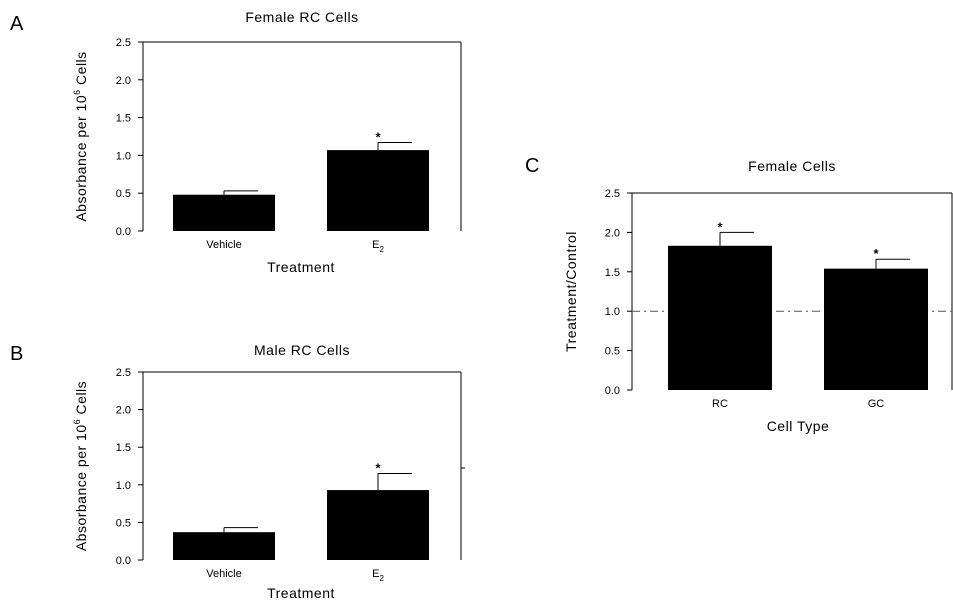 Image resolution: width=953 pixels, height=605 pixels. Describe the element at coordinates (378, 468) in the screenshot. I see `significance-marker-b: *` at that location.